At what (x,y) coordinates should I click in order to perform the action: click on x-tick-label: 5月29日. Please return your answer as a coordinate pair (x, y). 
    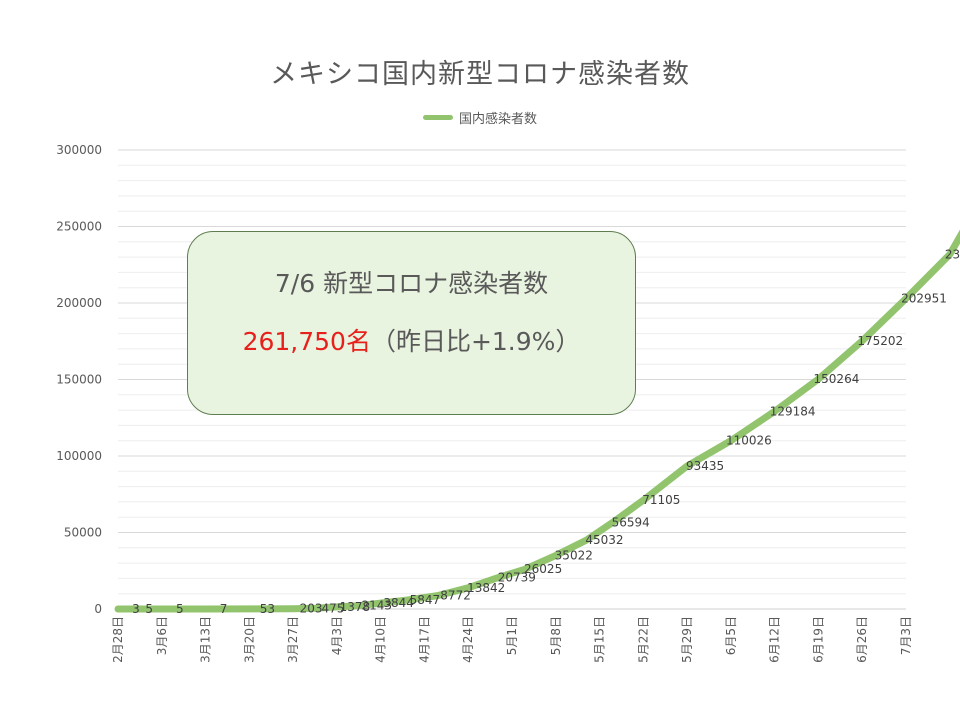
    Looking at the image, I should click on (687, 639).